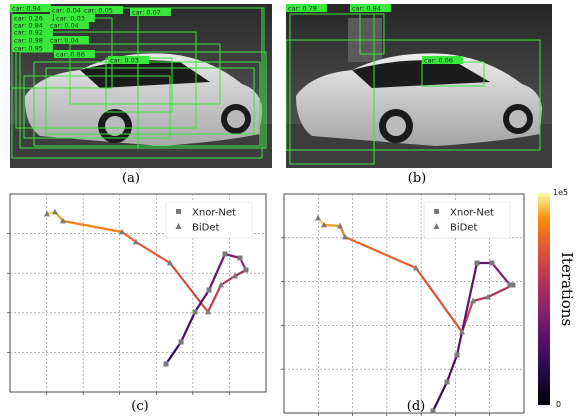  What do you see at coordinates (70, 55) in the screenshot?
I see `detection-label: car: 0.86` at bounding box center [70, 55].